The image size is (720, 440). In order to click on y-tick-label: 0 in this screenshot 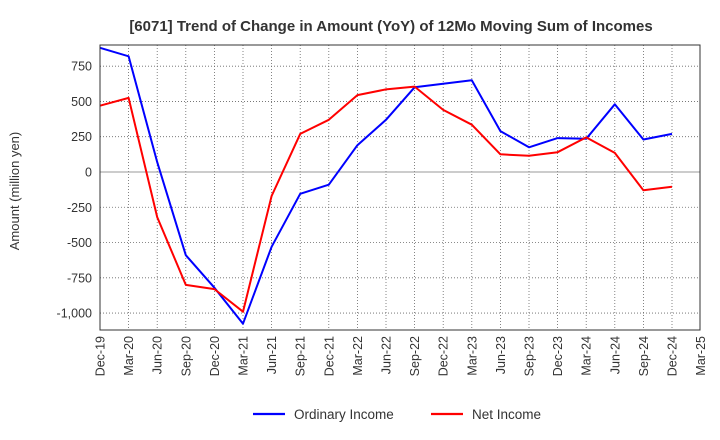, I will do `click(88, 172)`.